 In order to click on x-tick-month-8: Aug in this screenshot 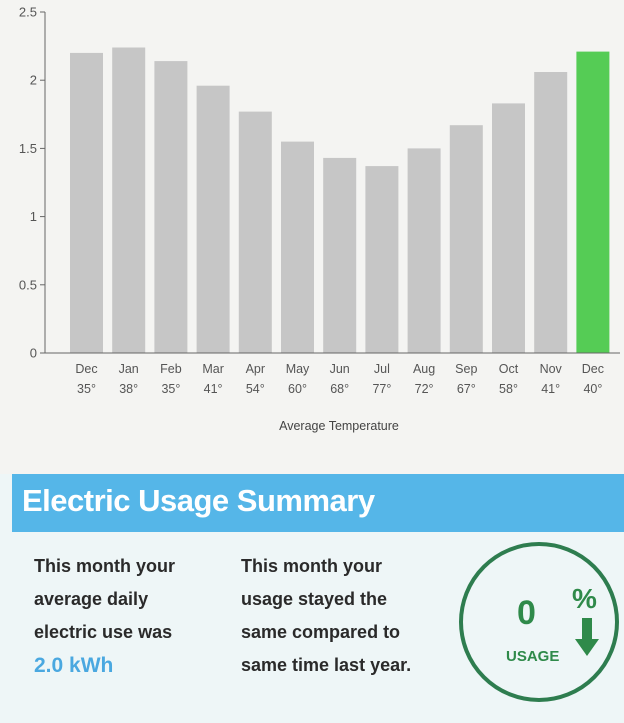, I will do `click(424, 369)`.